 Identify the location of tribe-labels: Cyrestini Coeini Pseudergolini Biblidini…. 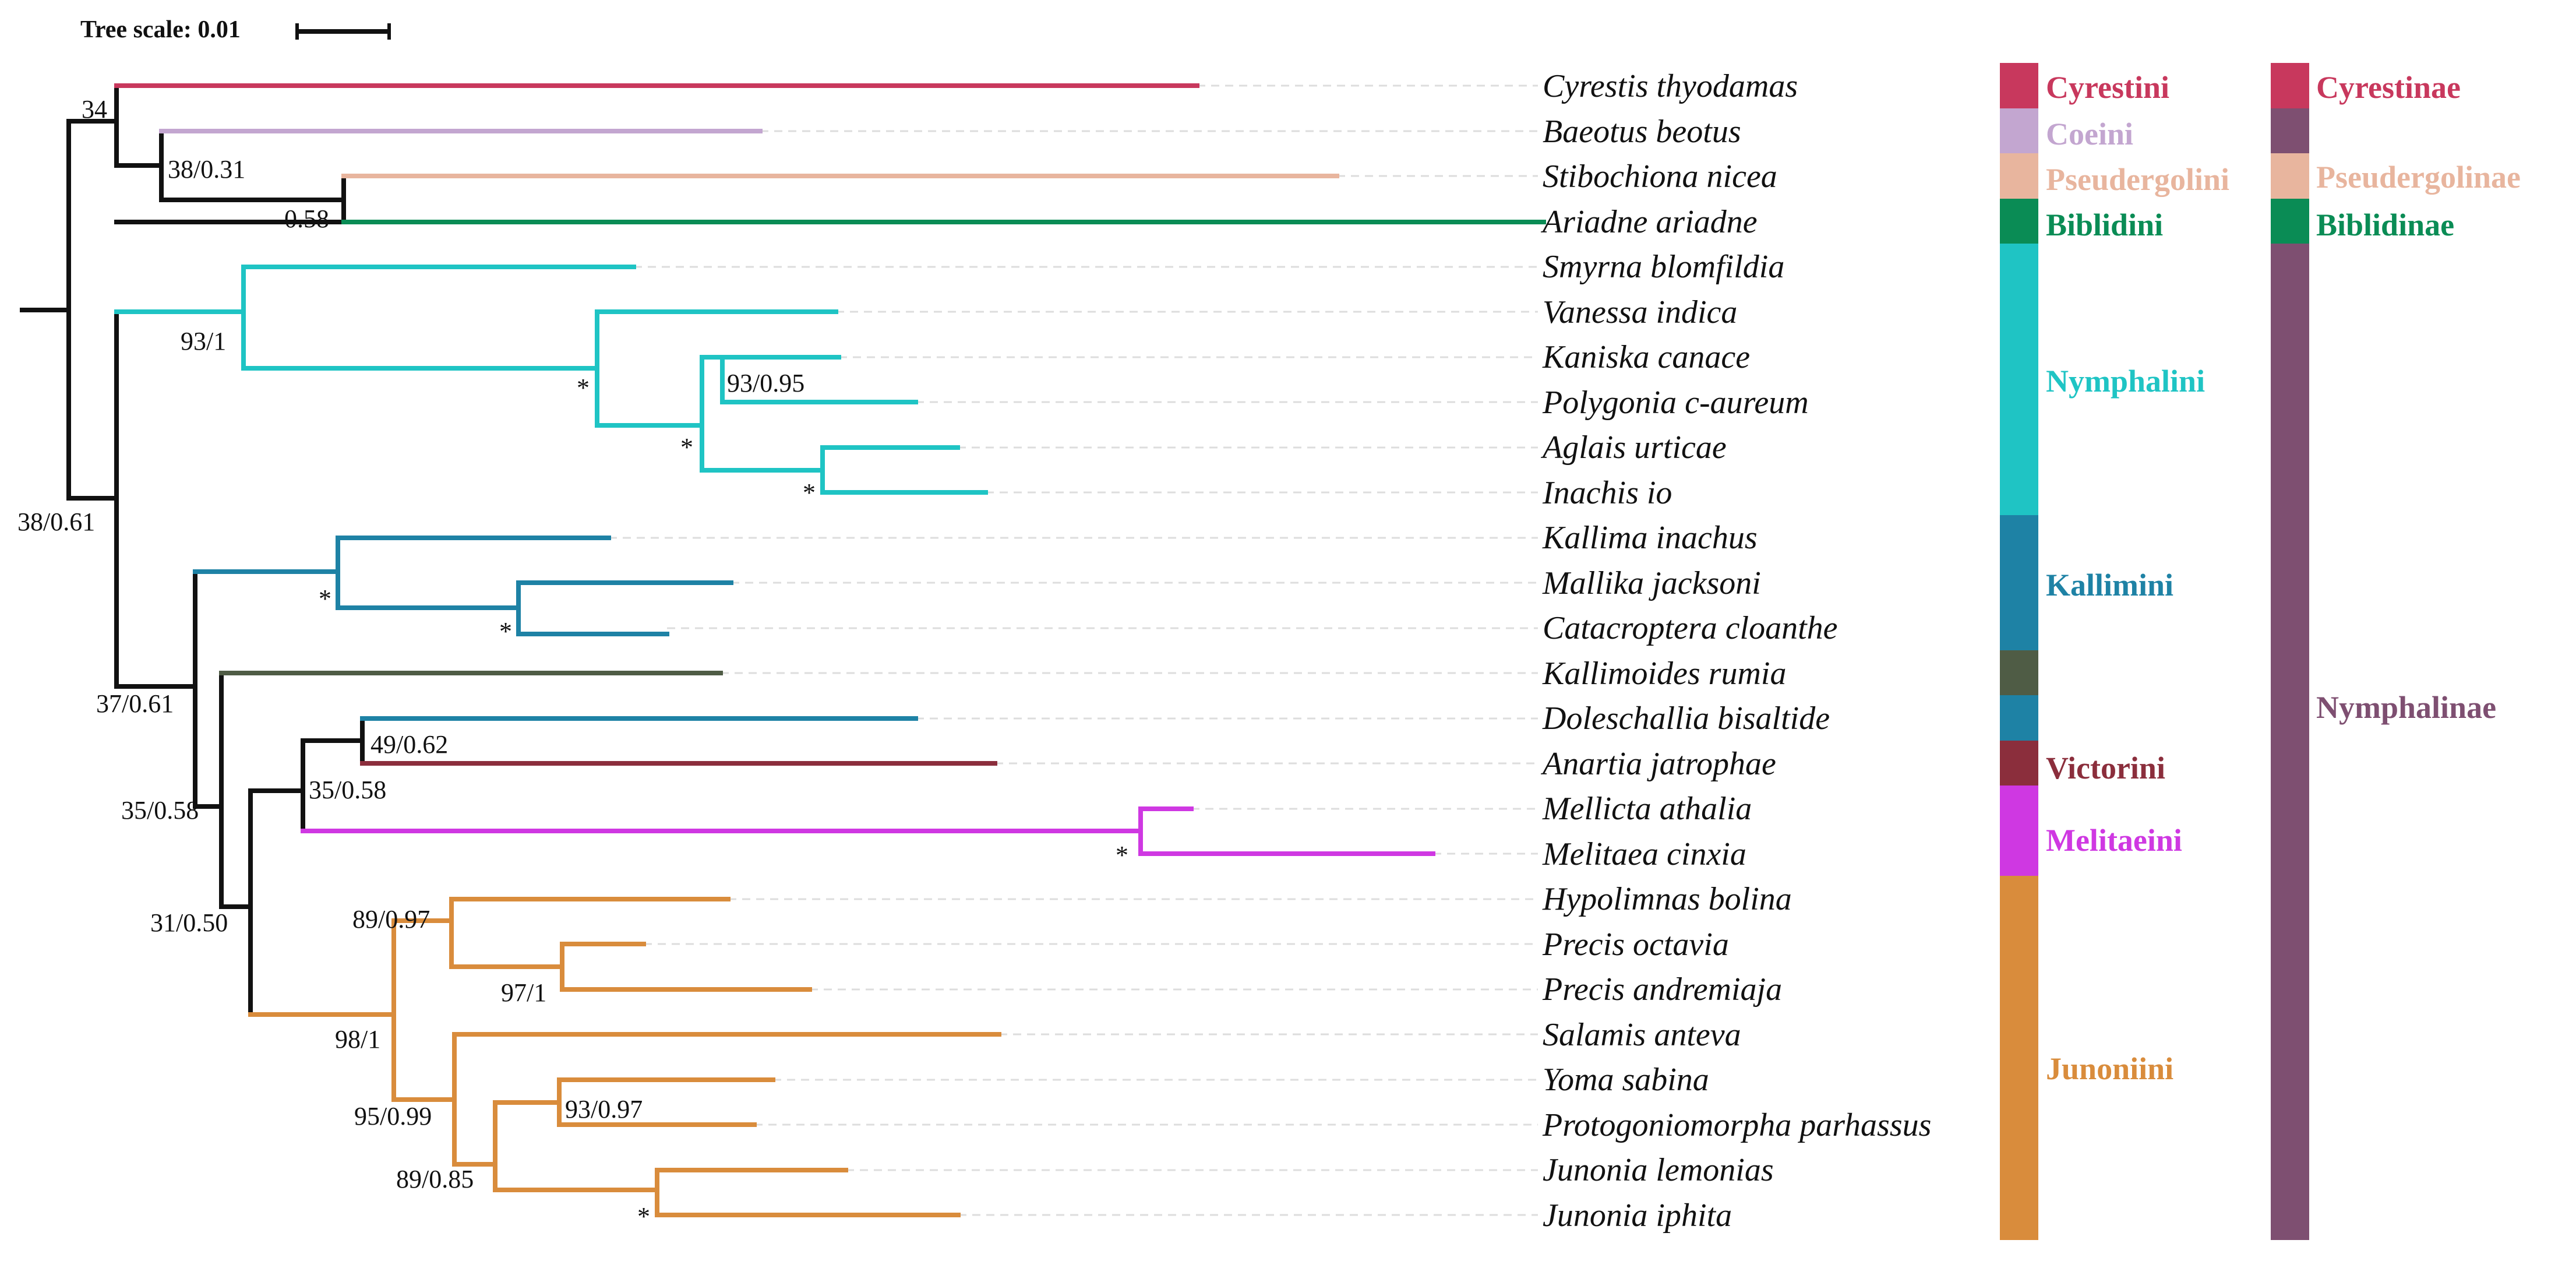
(2137, 578).